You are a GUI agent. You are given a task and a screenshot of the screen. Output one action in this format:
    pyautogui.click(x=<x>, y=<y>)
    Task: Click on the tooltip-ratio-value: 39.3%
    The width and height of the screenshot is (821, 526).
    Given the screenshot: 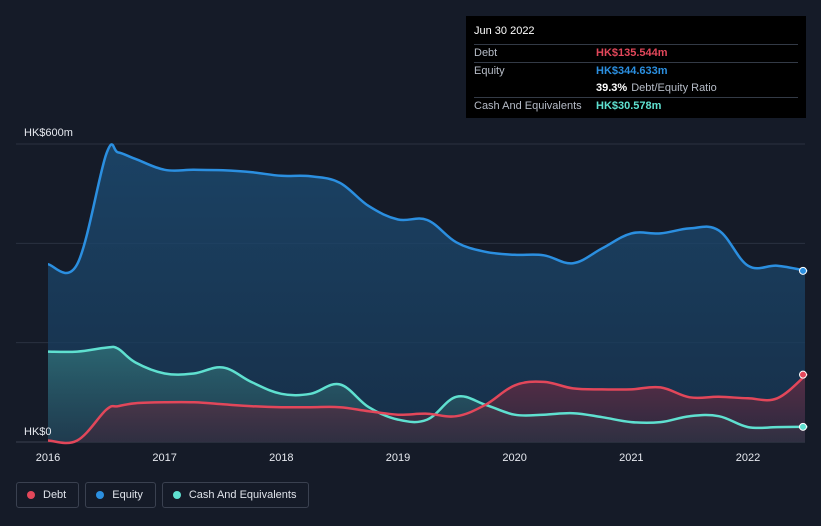 What is the action you would take?
    pyautogui.click(x=612, y=88)
    